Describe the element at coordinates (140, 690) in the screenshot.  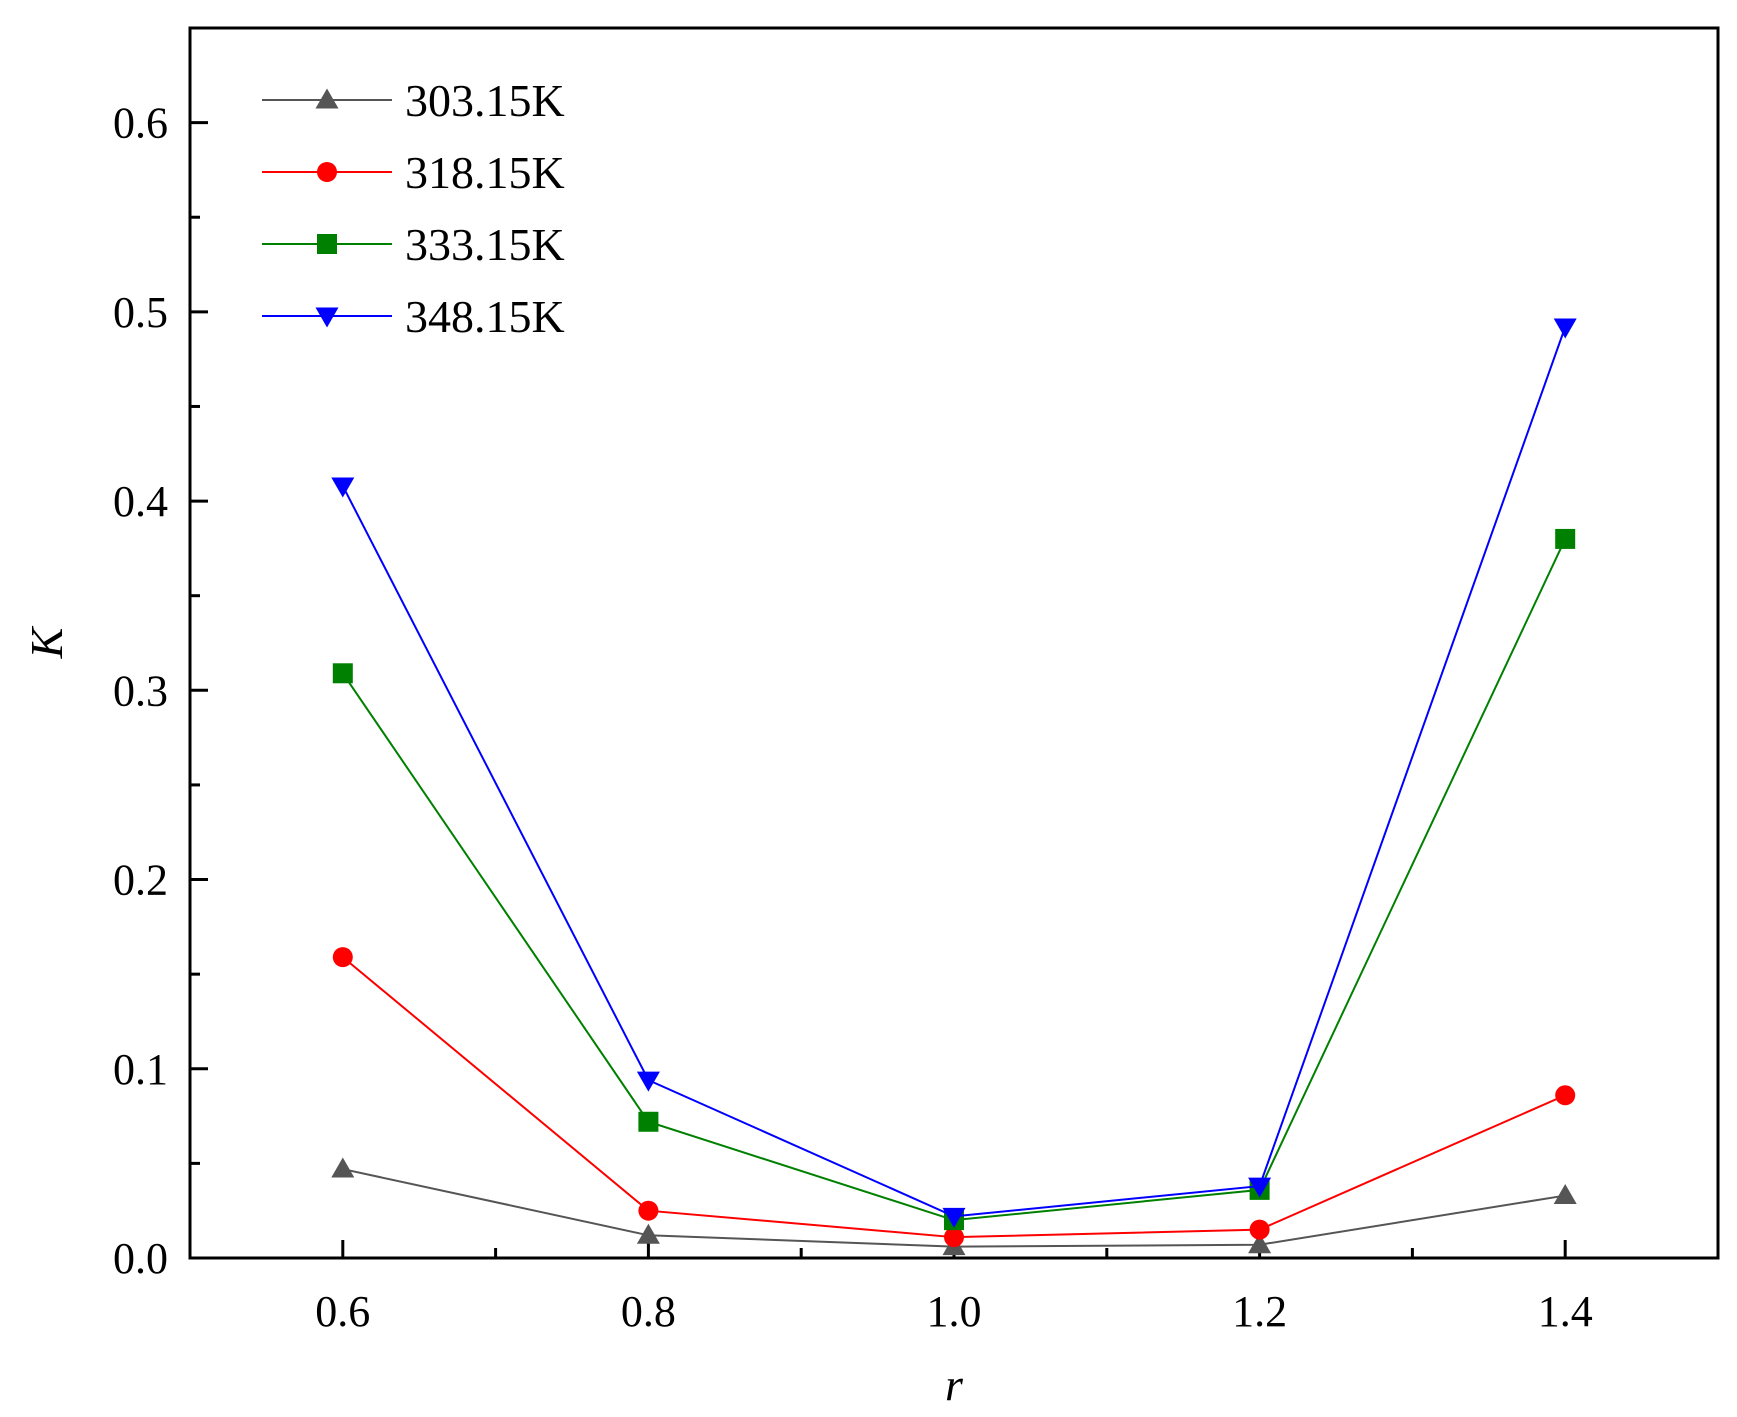
I see `y-tick-label: 0.3` at that location.